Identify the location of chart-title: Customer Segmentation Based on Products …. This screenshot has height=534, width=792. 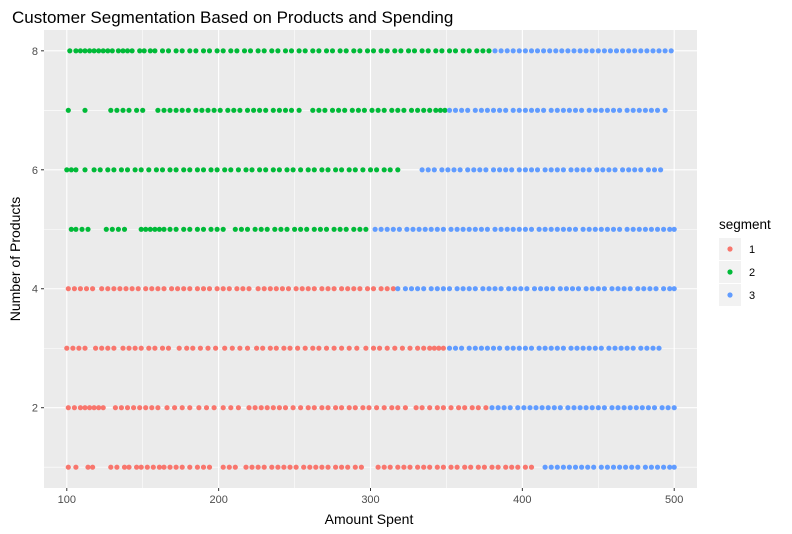
(232, 17).